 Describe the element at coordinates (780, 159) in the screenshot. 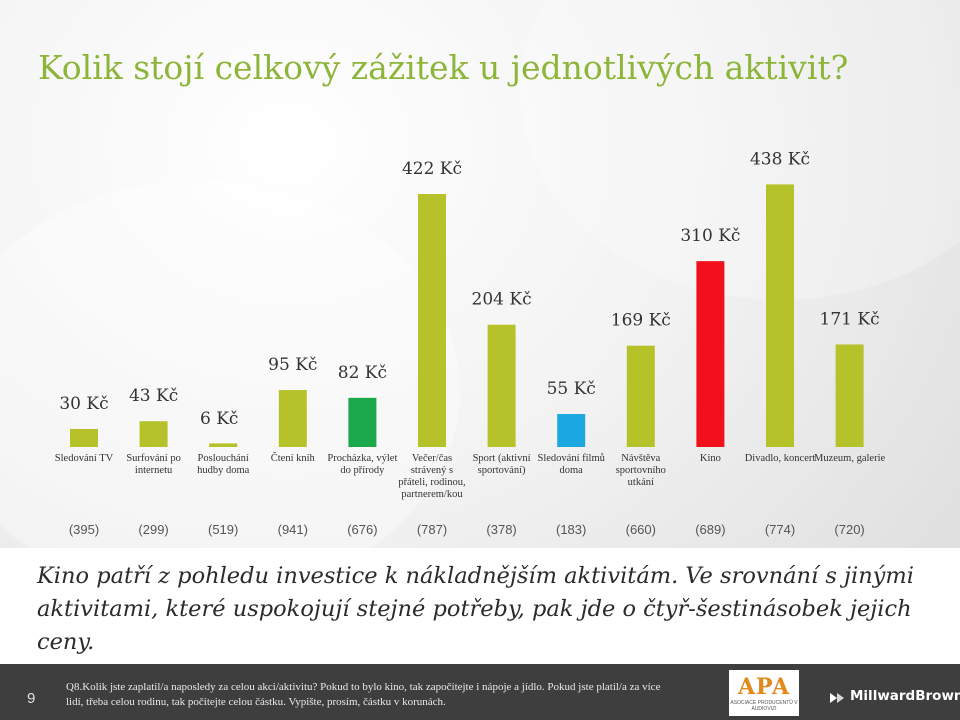

I see `bar-value-label: 438 Kč` at that location.